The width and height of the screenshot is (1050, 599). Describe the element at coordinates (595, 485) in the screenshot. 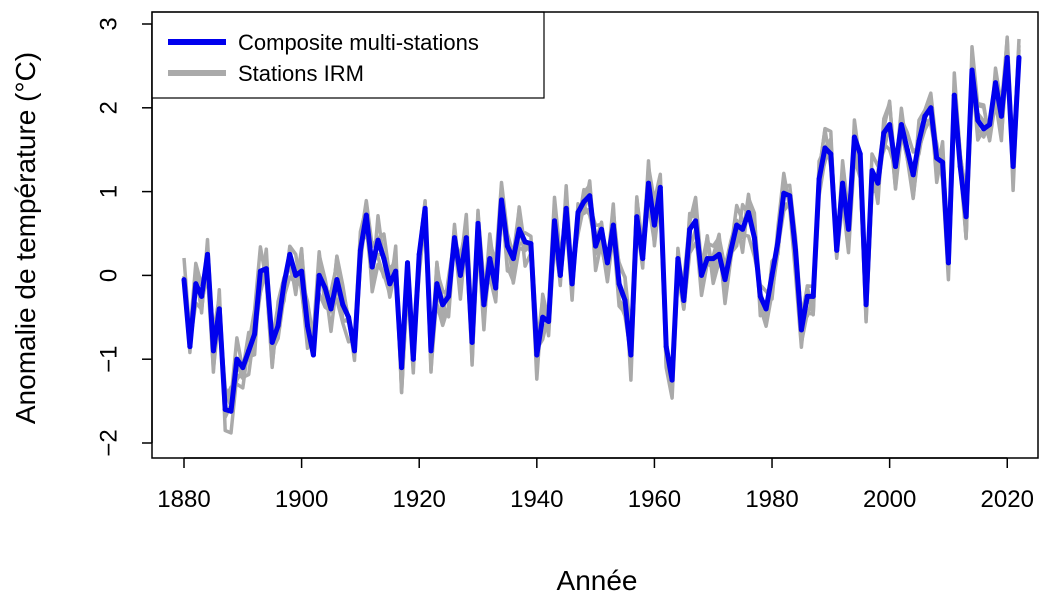

I see `x-axis: 1880 1900 1920 1940 1960 1980 2000 2020` at that location.